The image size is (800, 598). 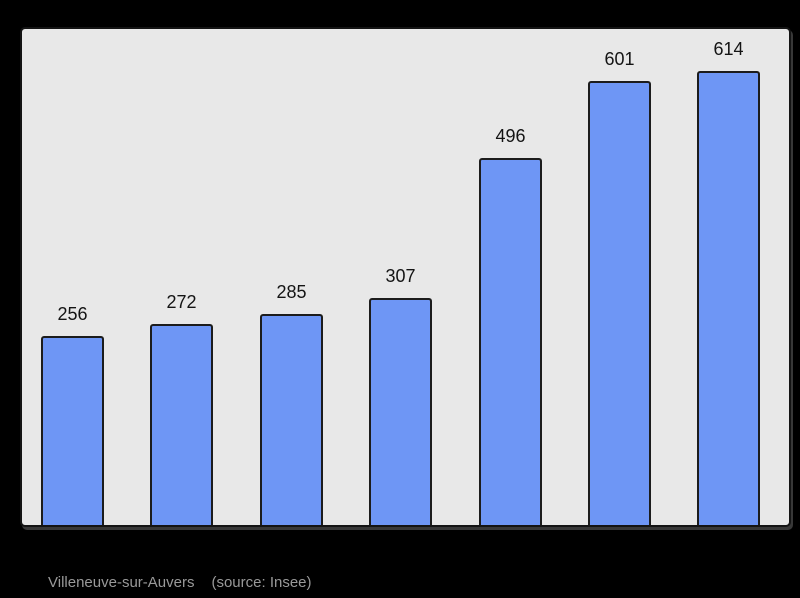 What do you see at coordinates (291, 292) in the screenshot?
I see `bar-value-label: 285` at bounding box center [291, 292].